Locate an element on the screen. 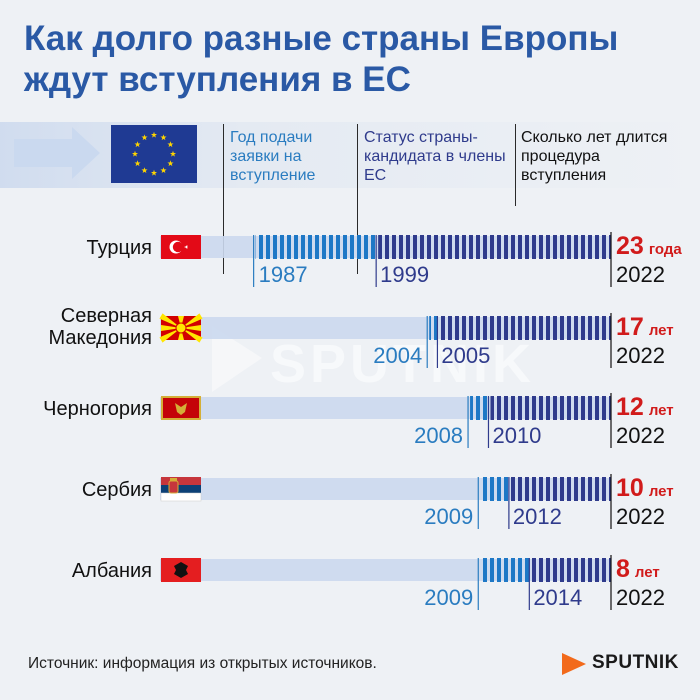  candidate-year-label: 2014 is located at coordinates (557, 597).